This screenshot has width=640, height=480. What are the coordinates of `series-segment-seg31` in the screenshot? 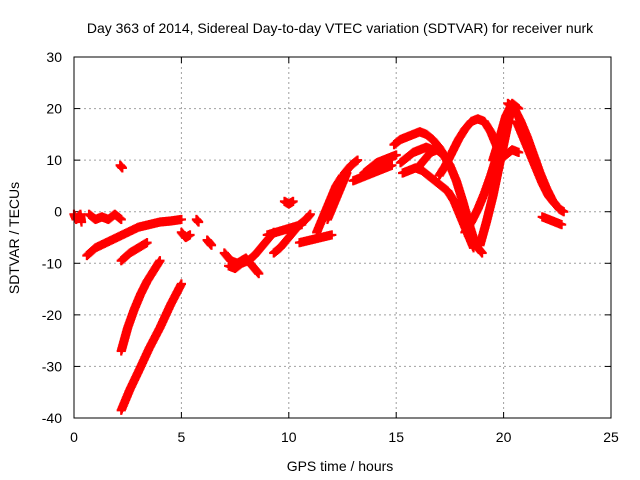 It's located at (535, 162).